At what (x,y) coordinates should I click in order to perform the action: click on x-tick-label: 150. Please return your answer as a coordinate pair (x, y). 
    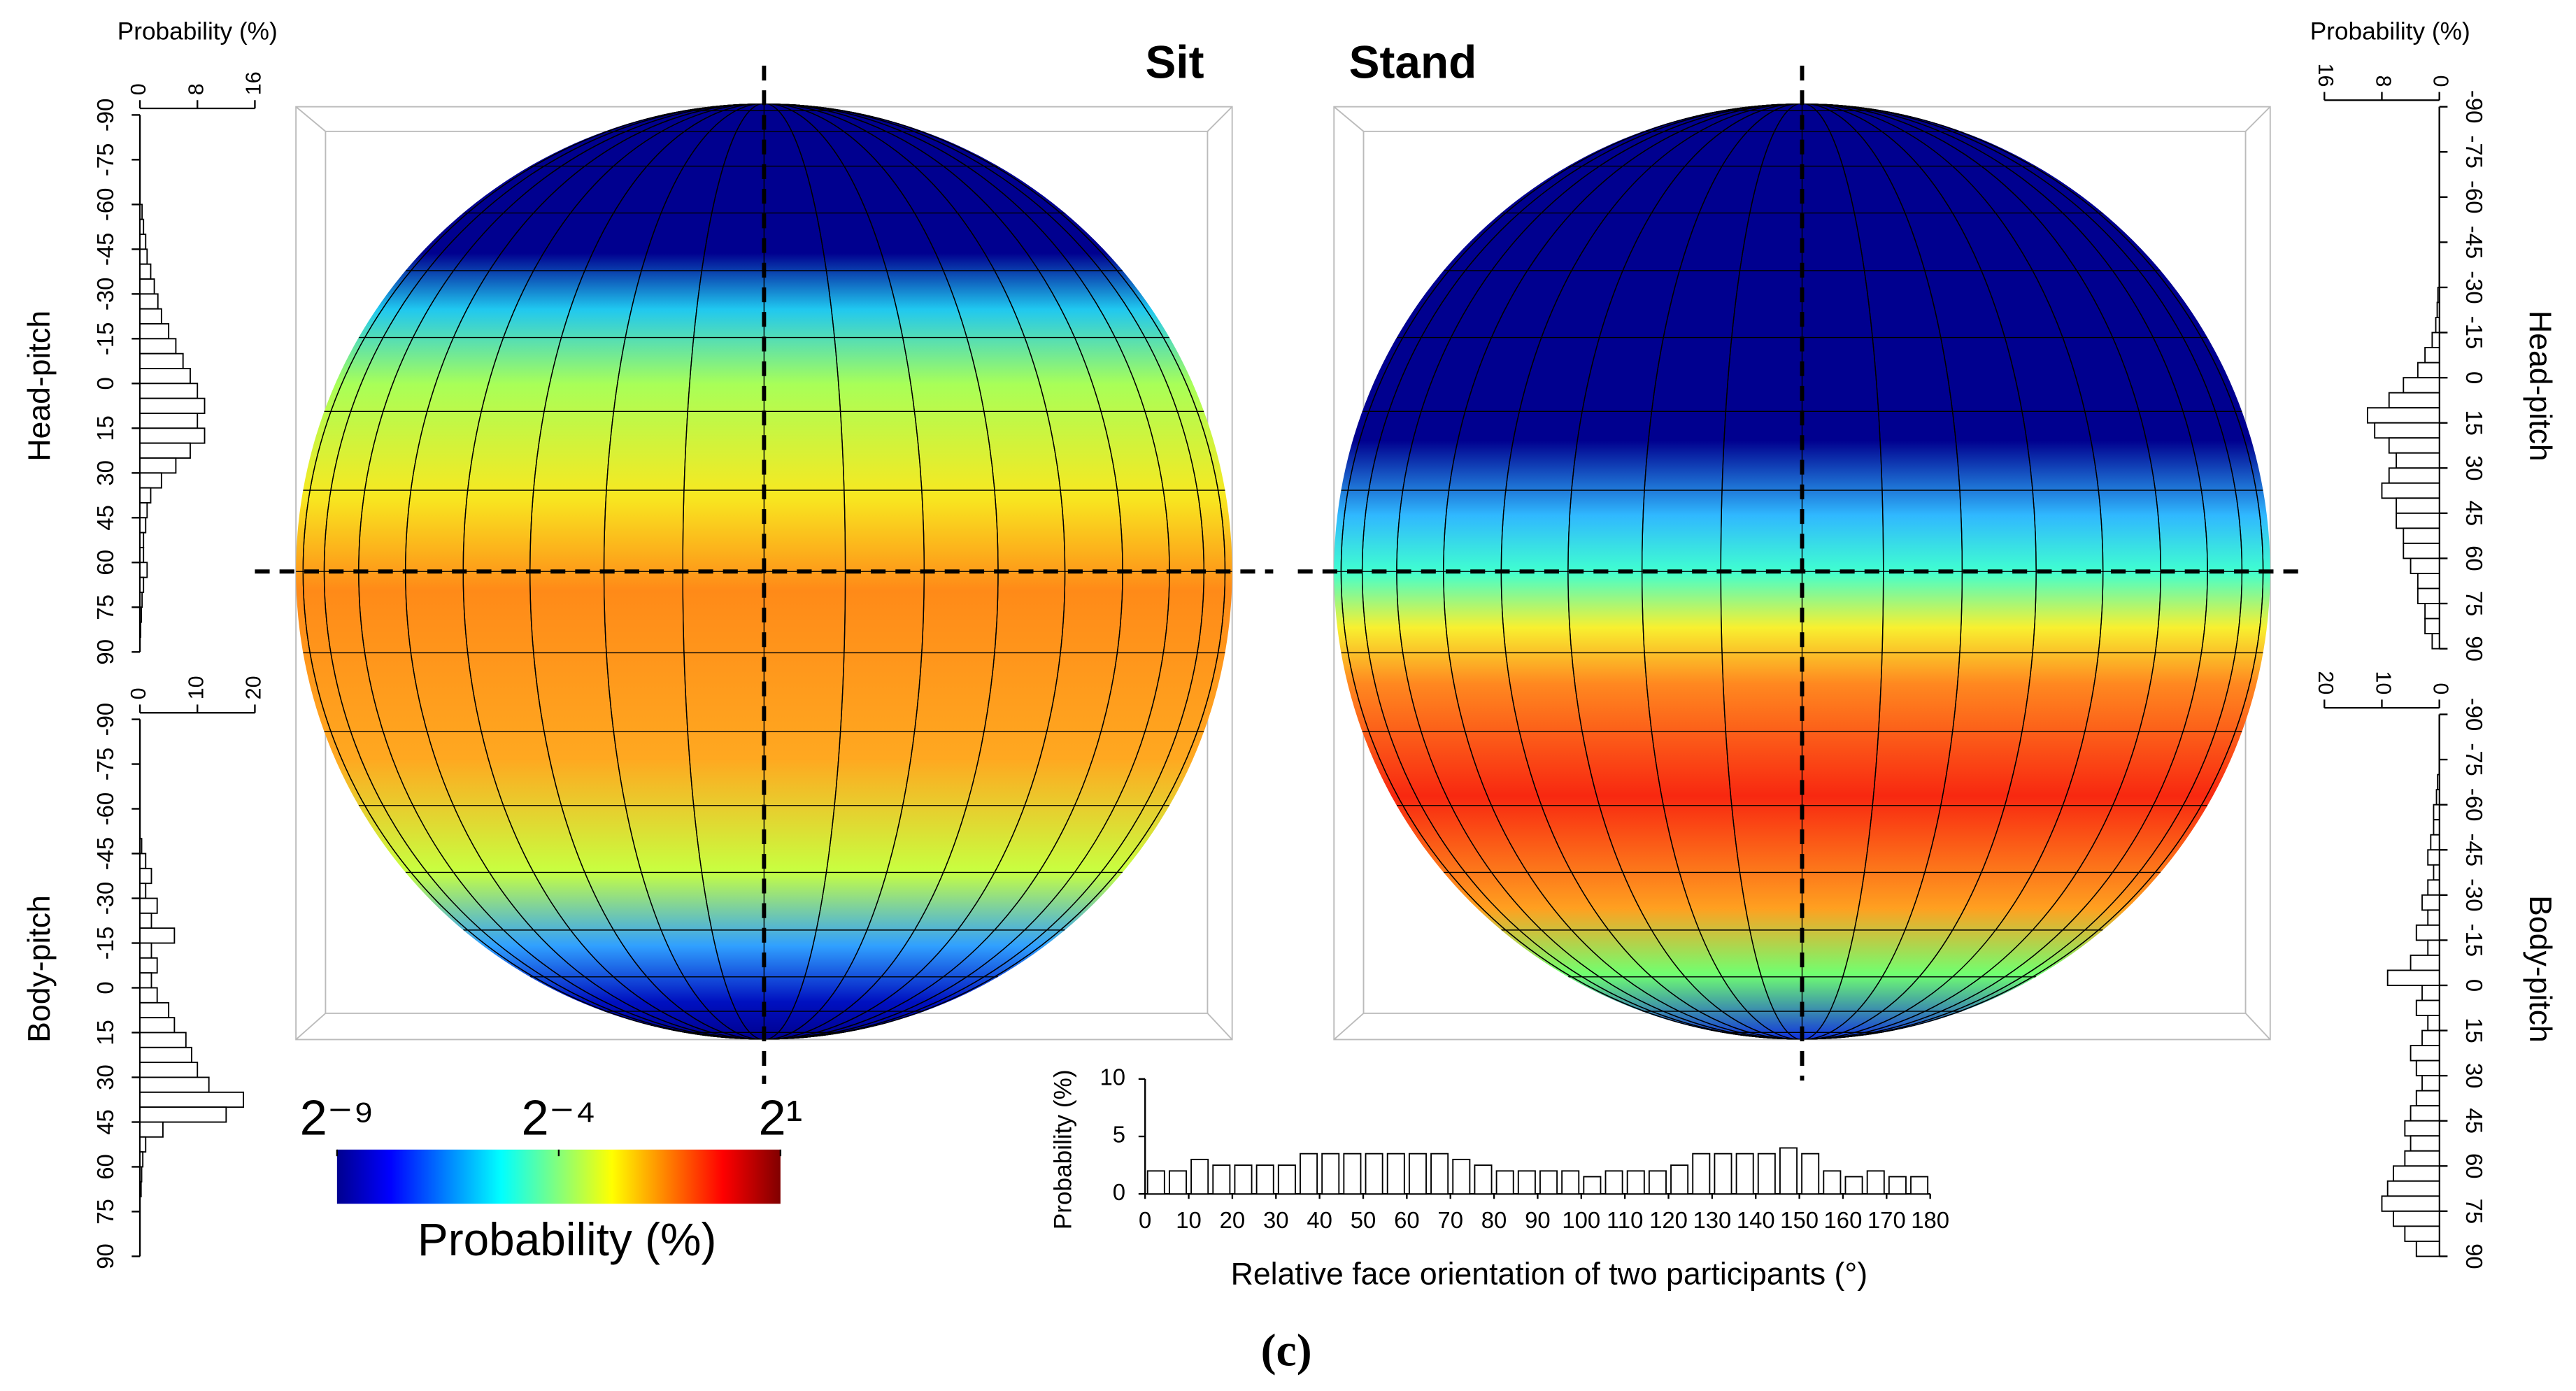
    Looking at the image, I should click on (1799, 1220).